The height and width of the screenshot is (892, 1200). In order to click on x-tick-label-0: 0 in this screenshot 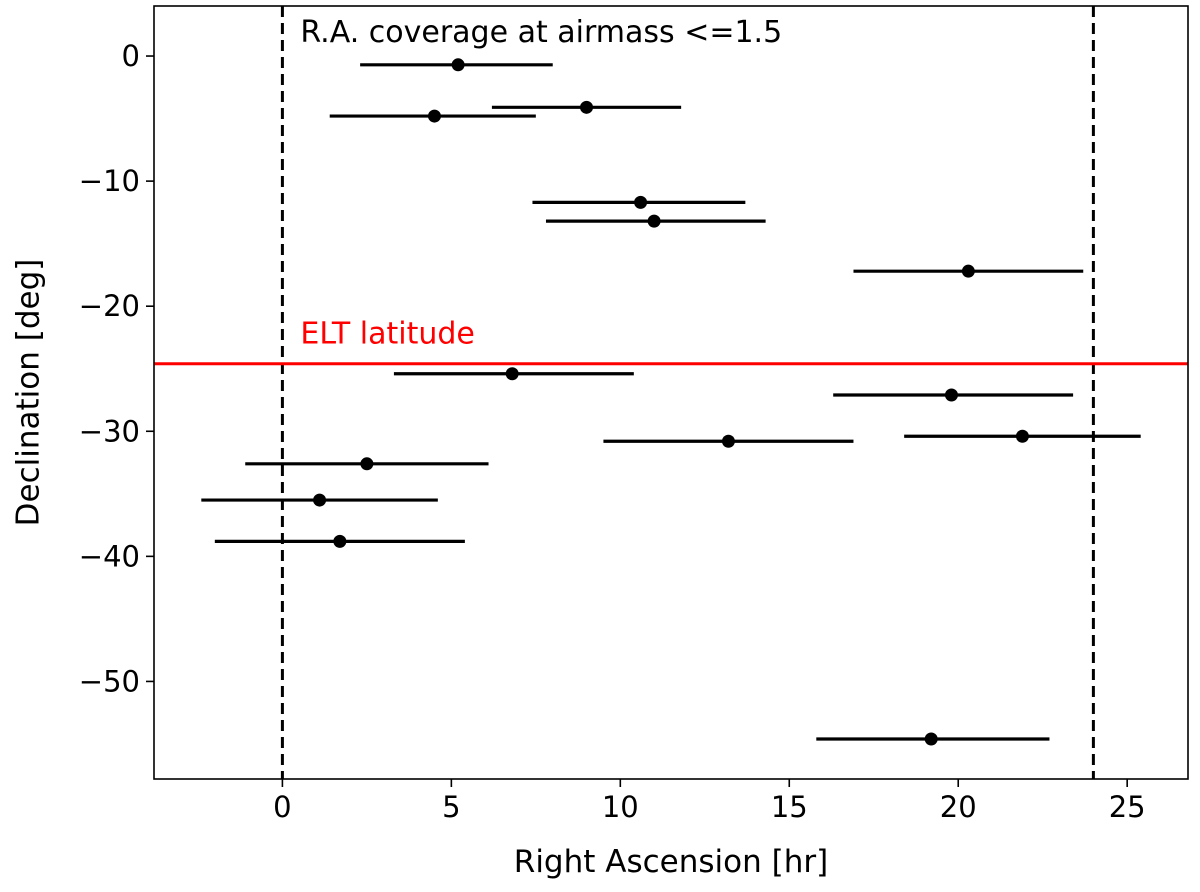, I will do `click(282, 807)`.